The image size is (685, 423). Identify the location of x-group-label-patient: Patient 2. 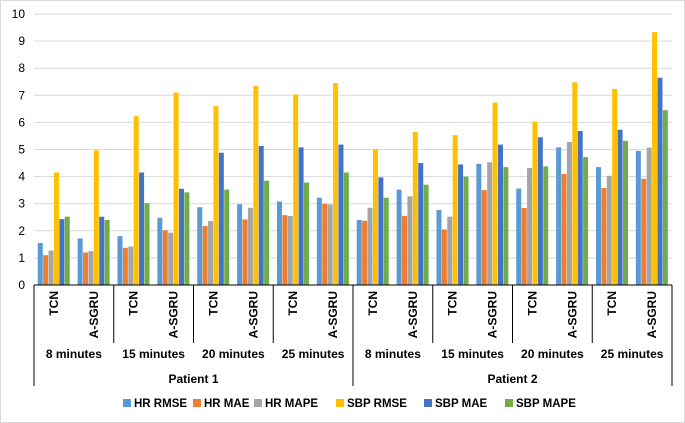
(512, 379).